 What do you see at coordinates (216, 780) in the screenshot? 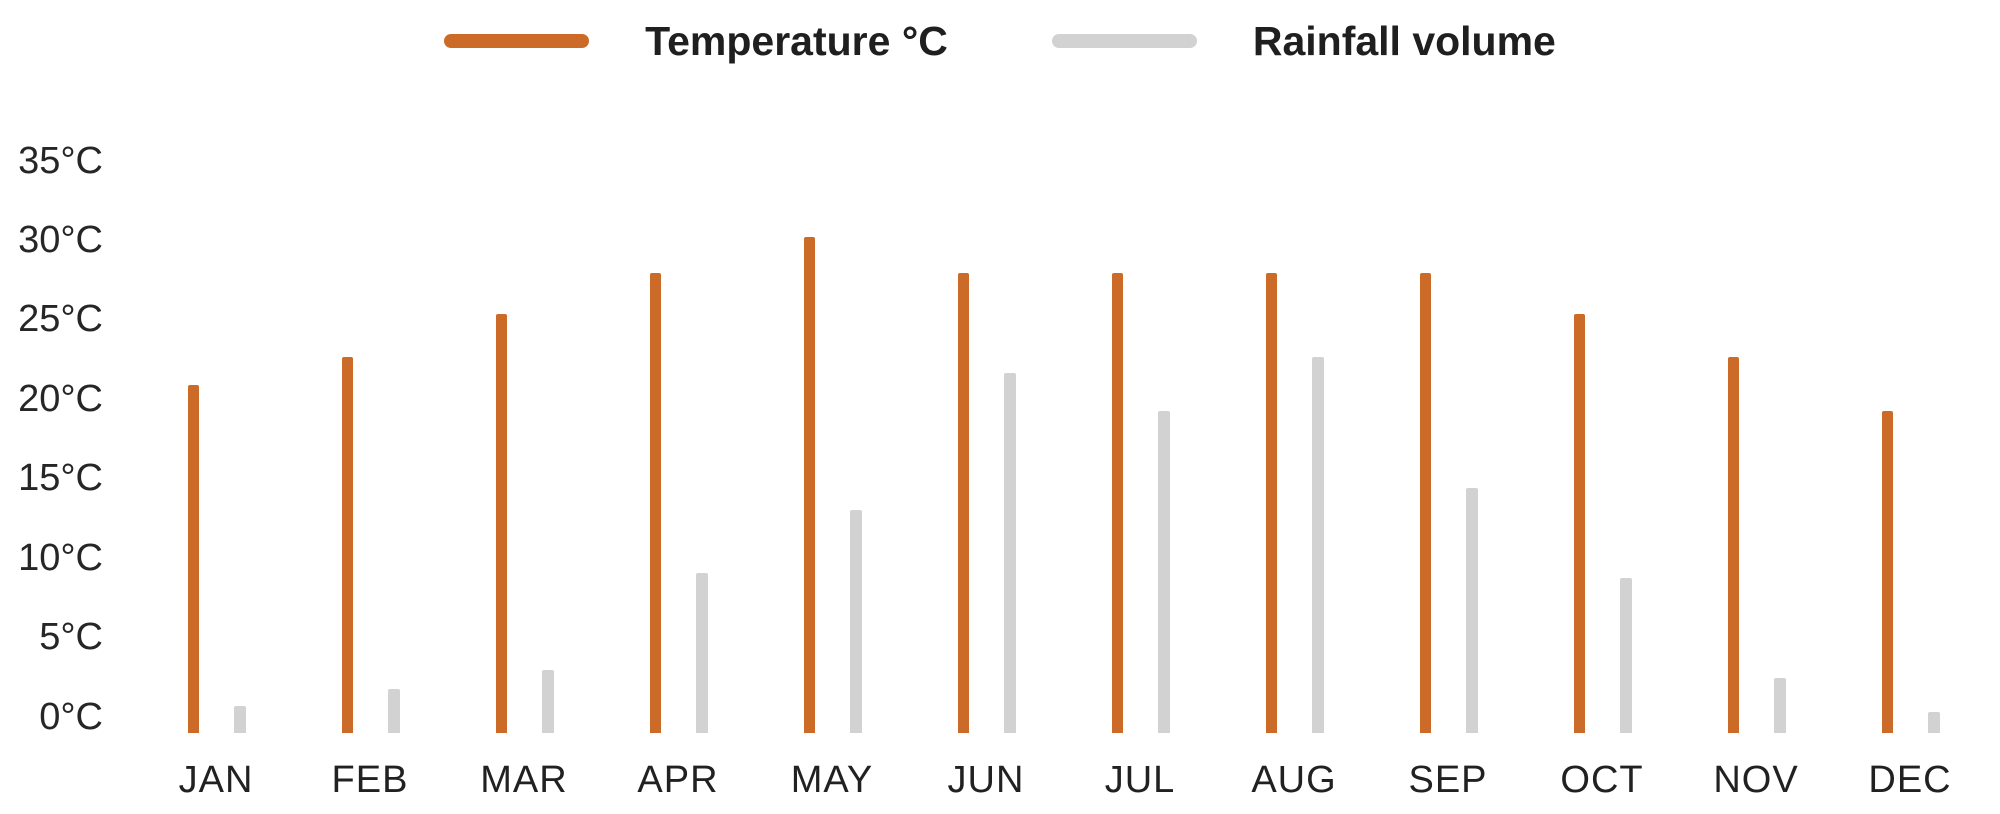
I see `x-axis-label-jan: JAN` at bounding box center [216, 780].